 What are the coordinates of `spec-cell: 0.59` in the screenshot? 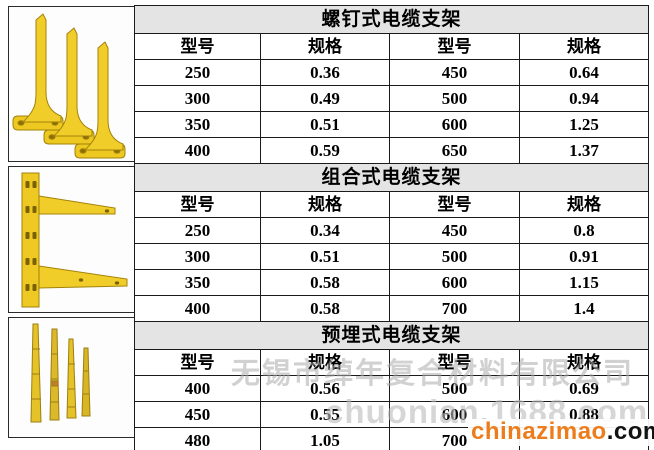 It's located at (325, 150).